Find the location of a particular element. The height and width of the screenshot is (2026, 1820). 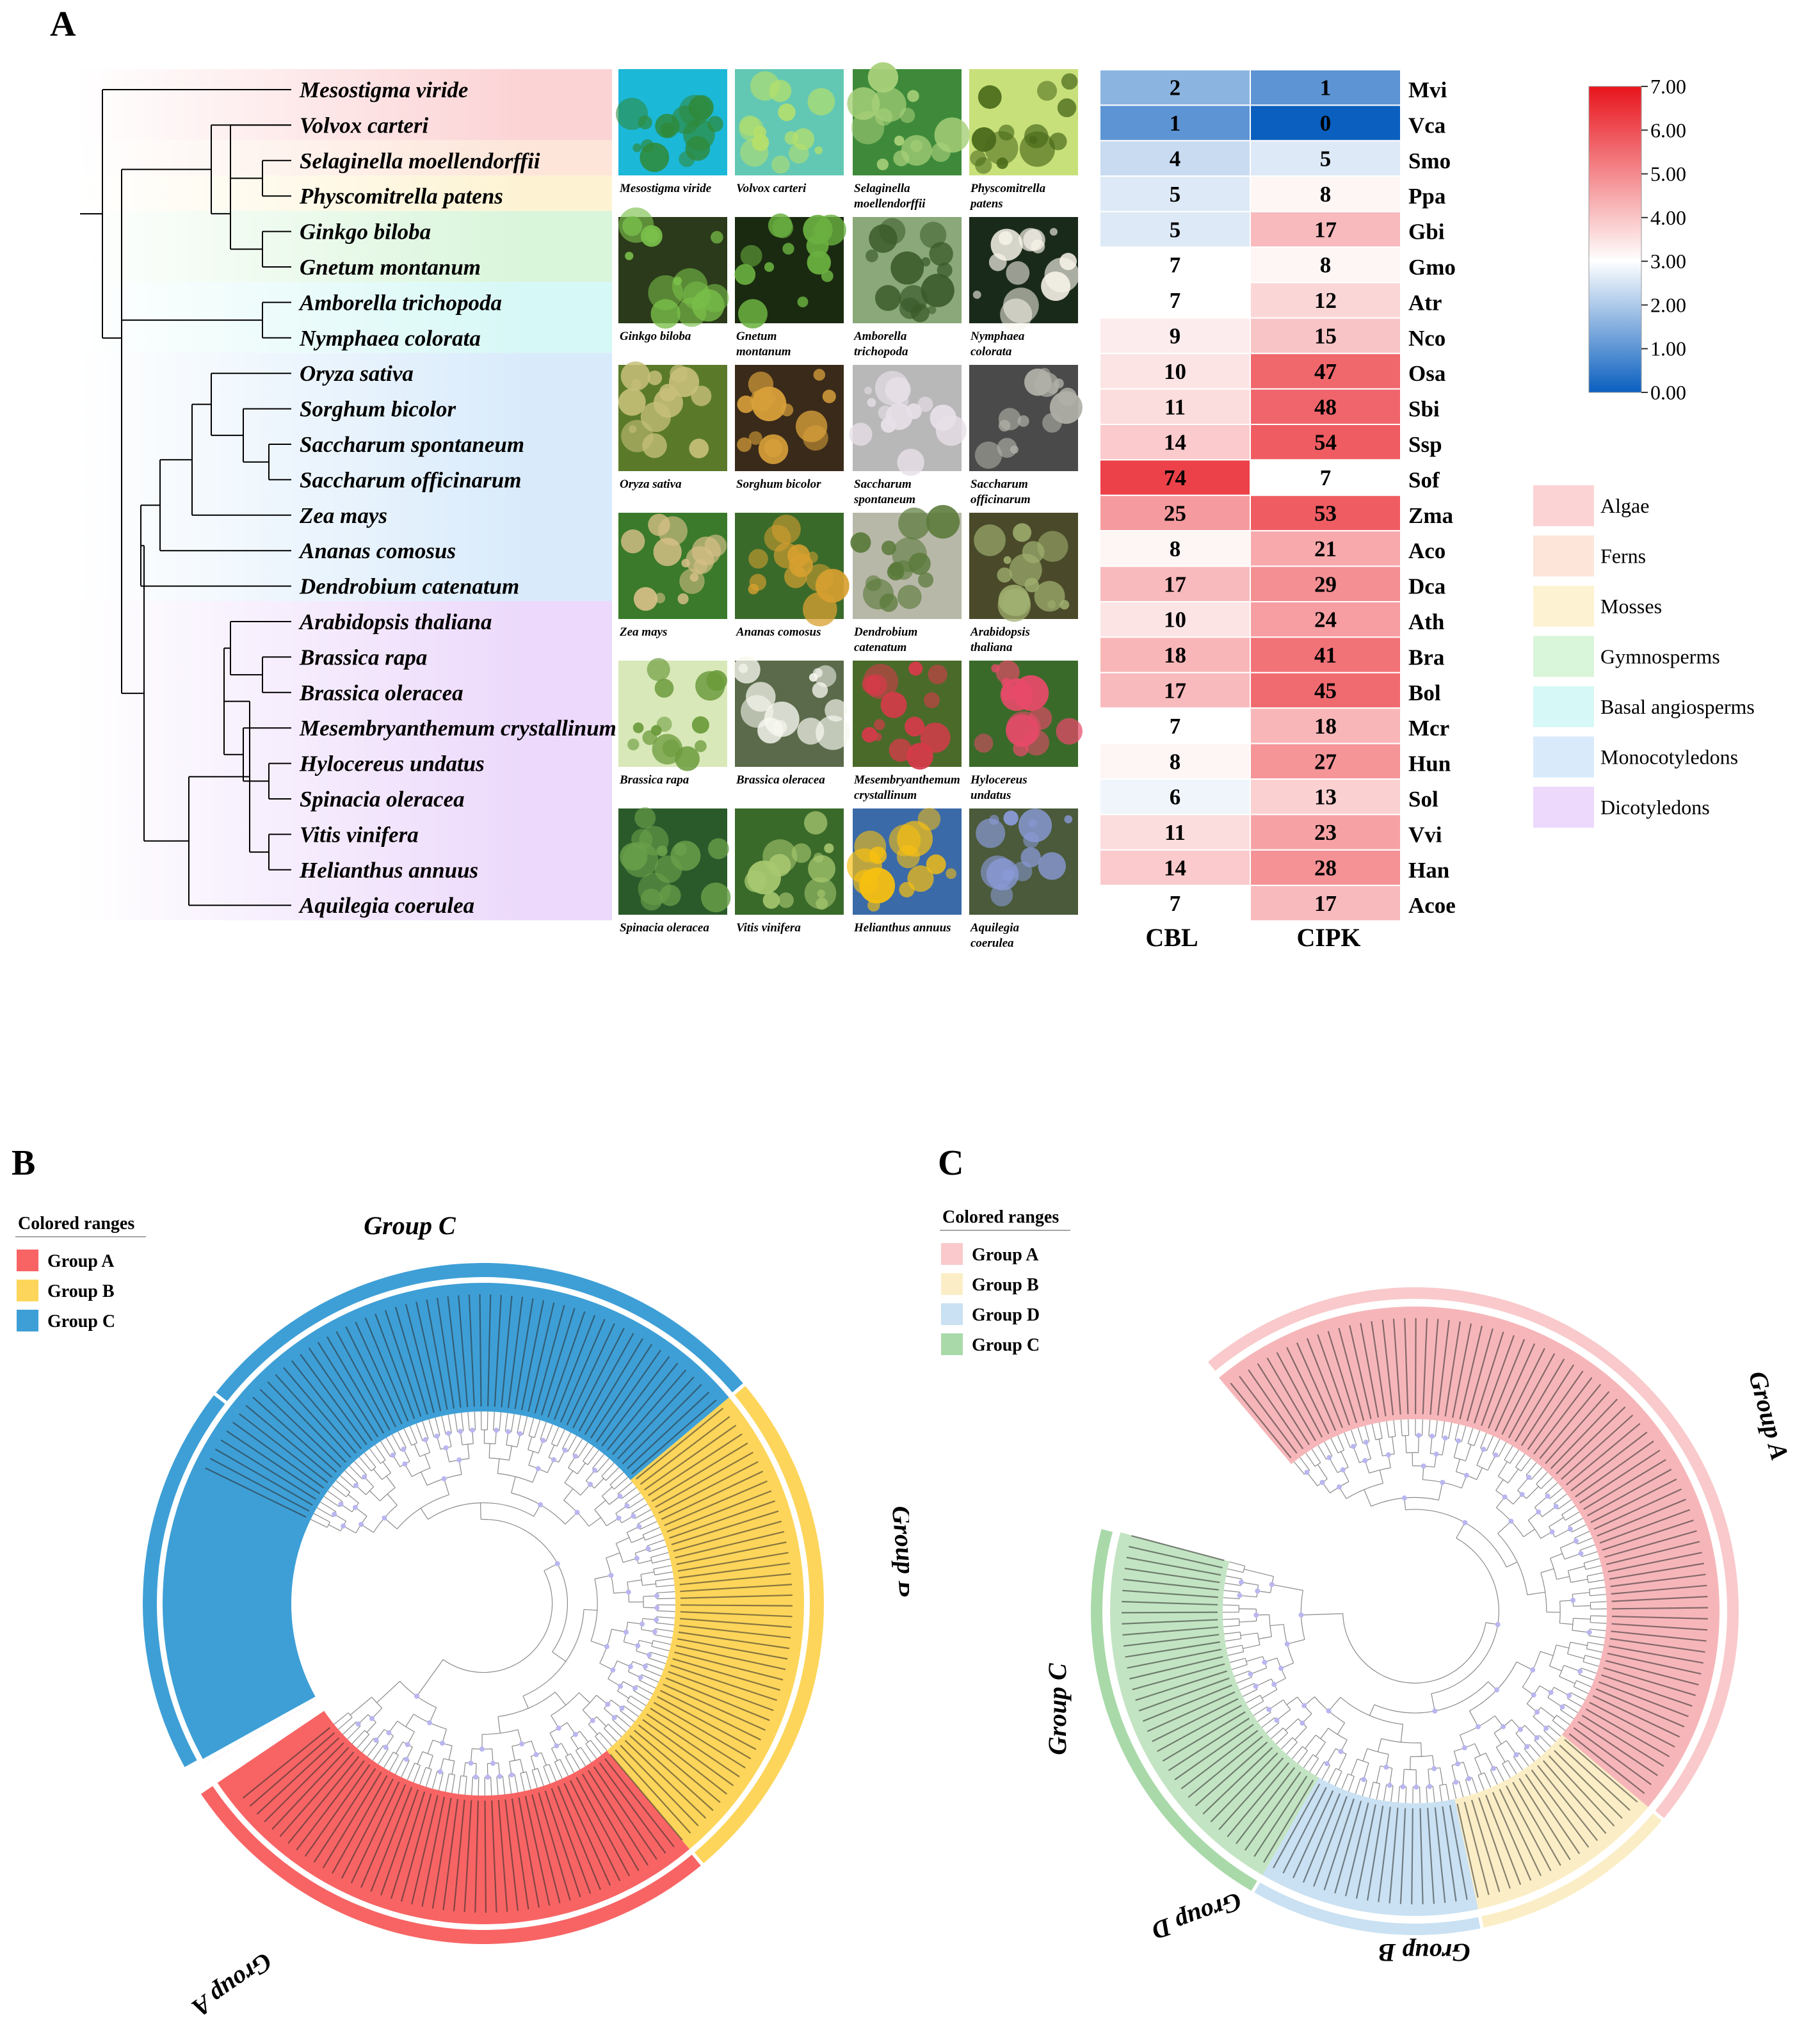

species-label: Spinacia oleracea is located at coordinates (382, 799).